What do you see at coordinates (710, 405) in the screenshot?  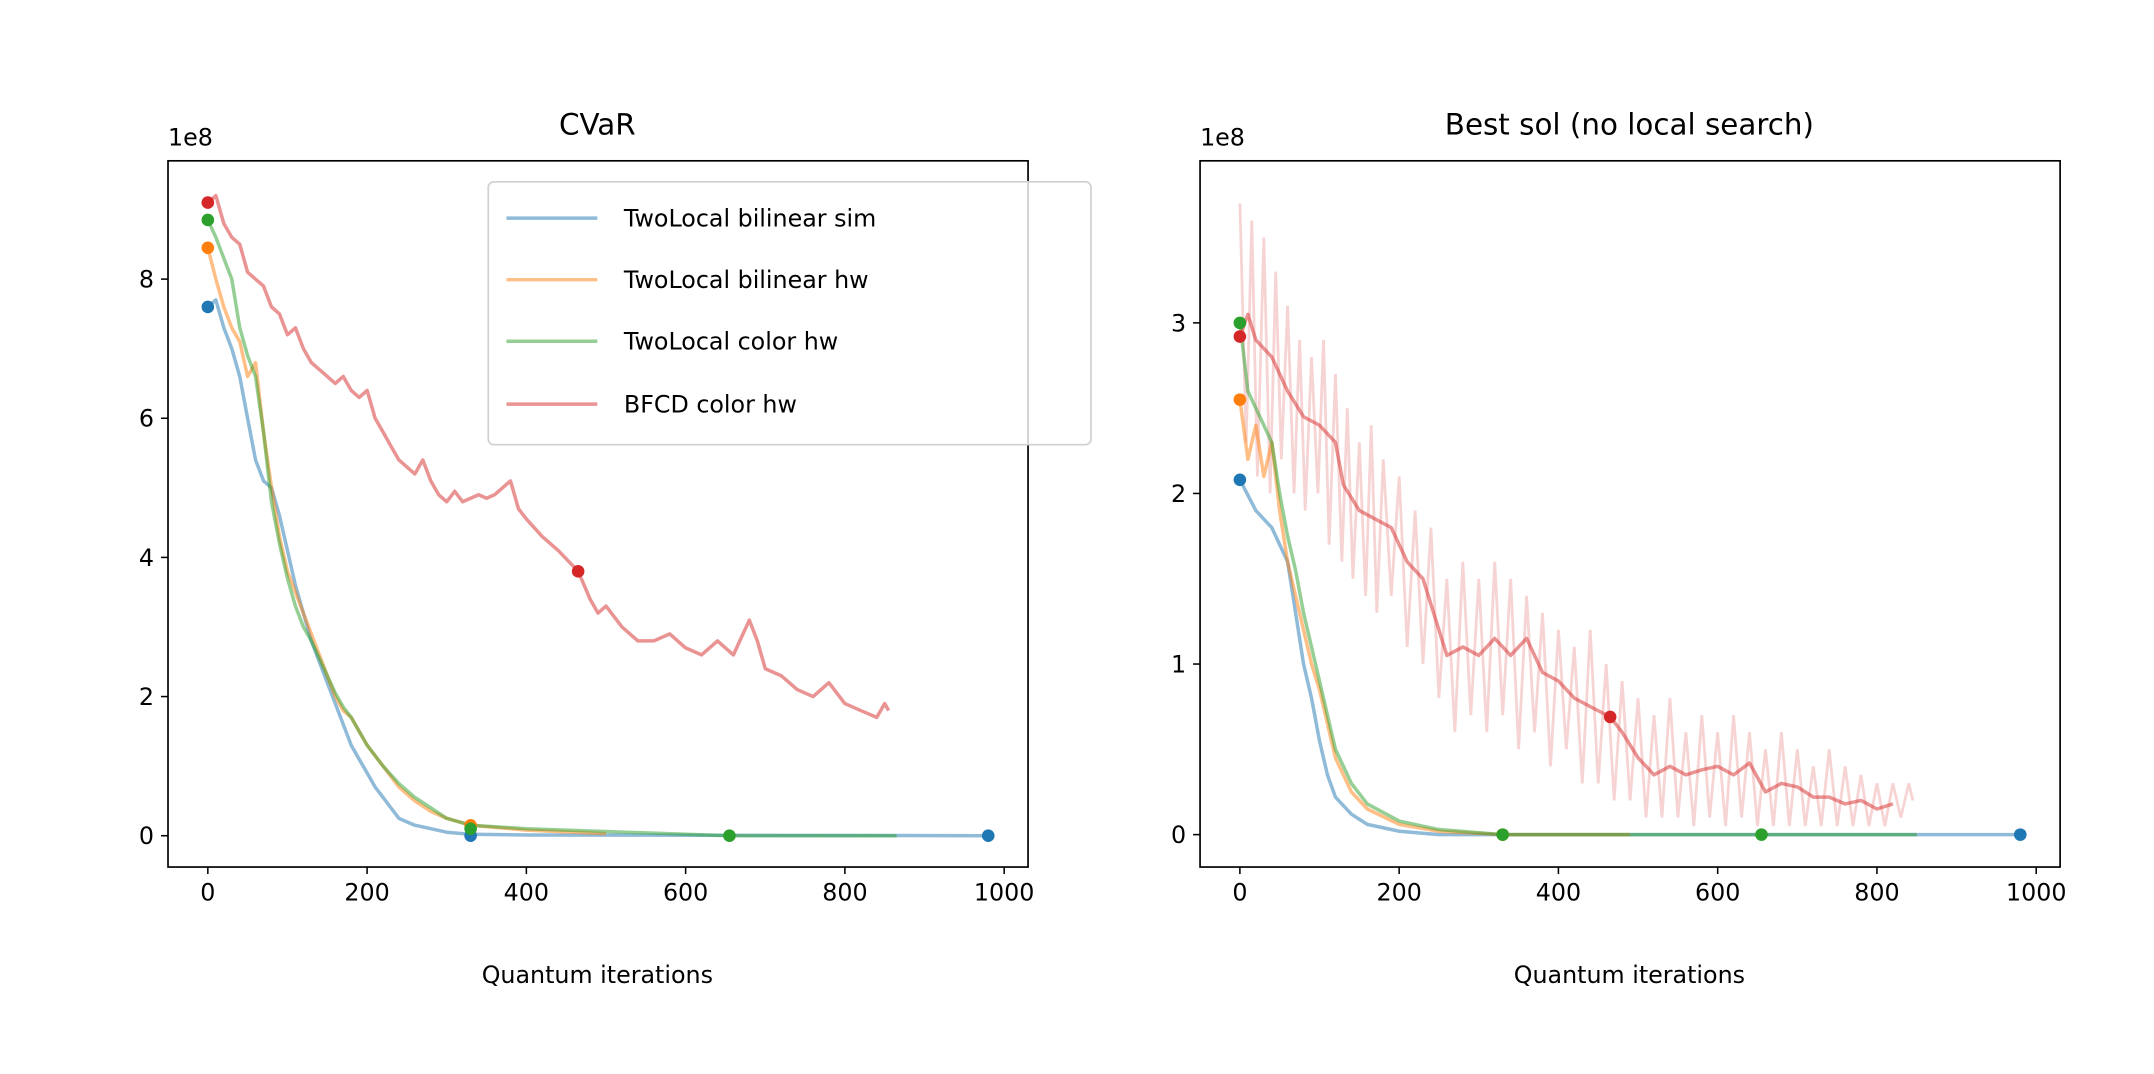 I see `legend-label-bfcd: BFCD color hw` at bounding box center [710, 405].